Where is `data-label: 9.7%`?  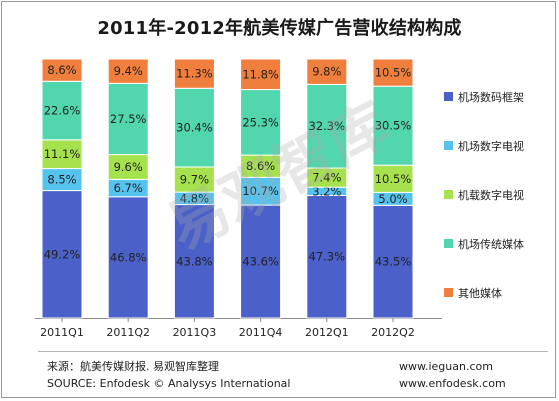 data-label: 9.7% is located at coordinates (194, 180).